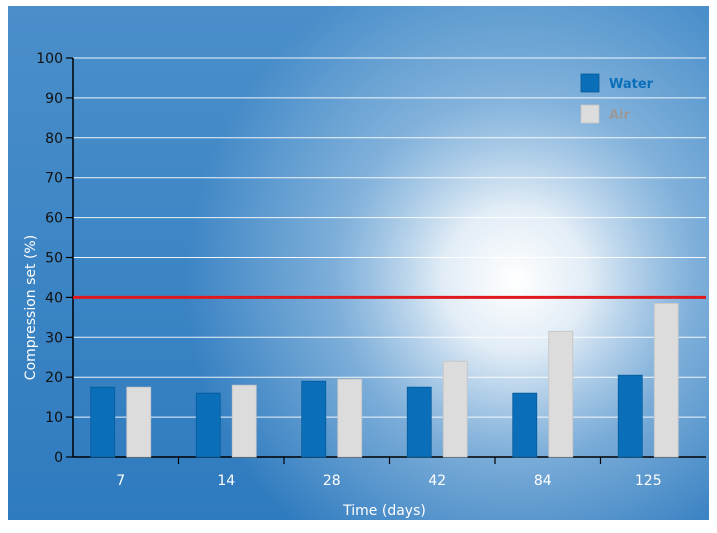  What do you see at coordinates (226, 481) in the screenshot?
I see `x-tick-label: 14` at bounding box center [226, 481].